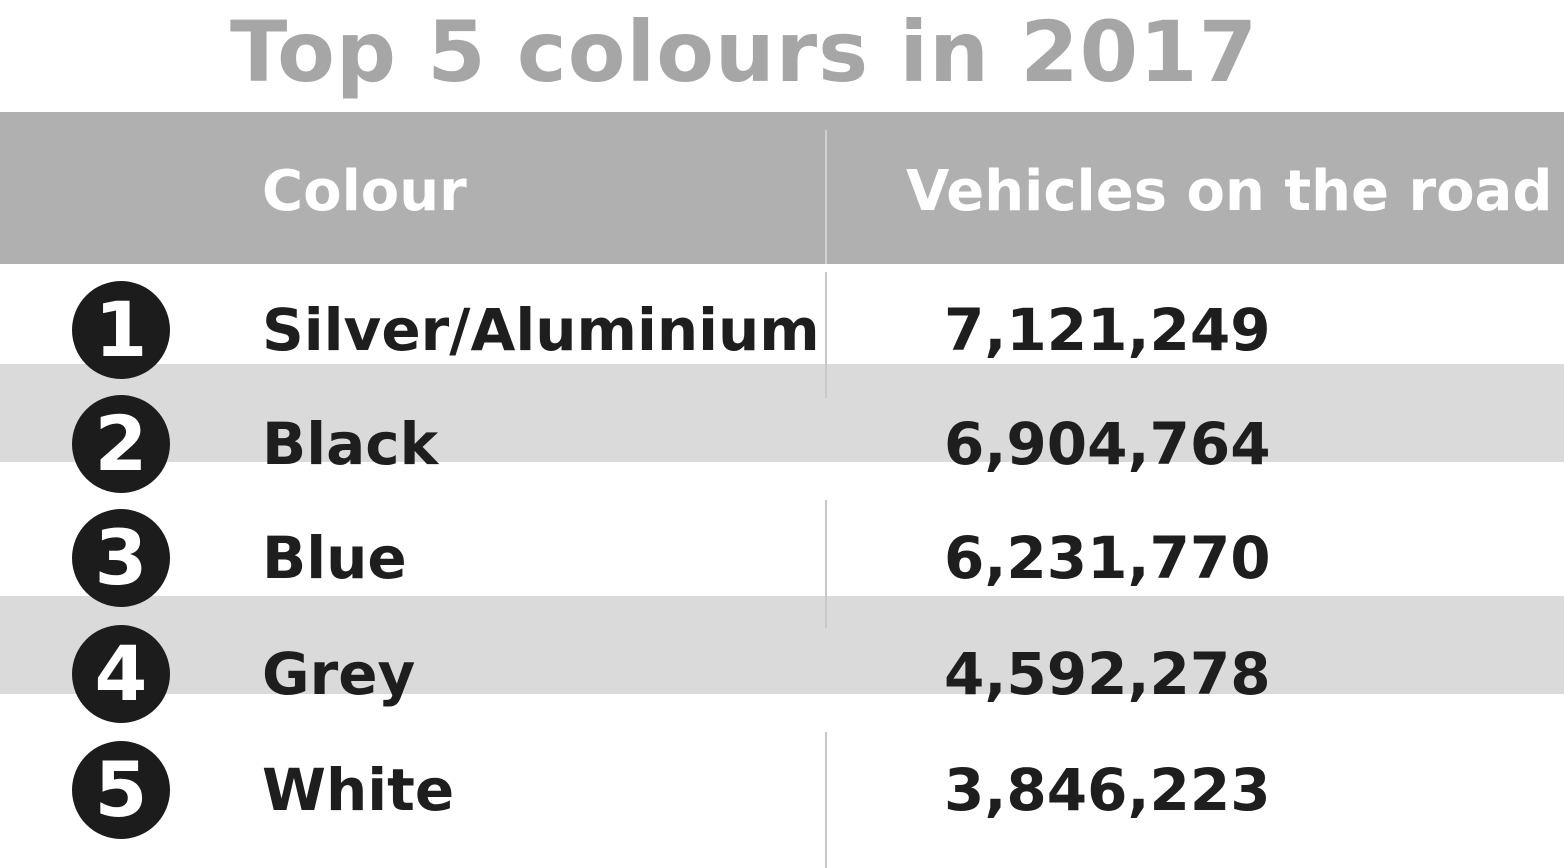 The width and height of the screenshot is (1564, 868). What do you see at coordinates (1107, 330) in the screenshot?
I see `cell-vehicle-count: 7,121,249` at bounding box center [1107, 330].